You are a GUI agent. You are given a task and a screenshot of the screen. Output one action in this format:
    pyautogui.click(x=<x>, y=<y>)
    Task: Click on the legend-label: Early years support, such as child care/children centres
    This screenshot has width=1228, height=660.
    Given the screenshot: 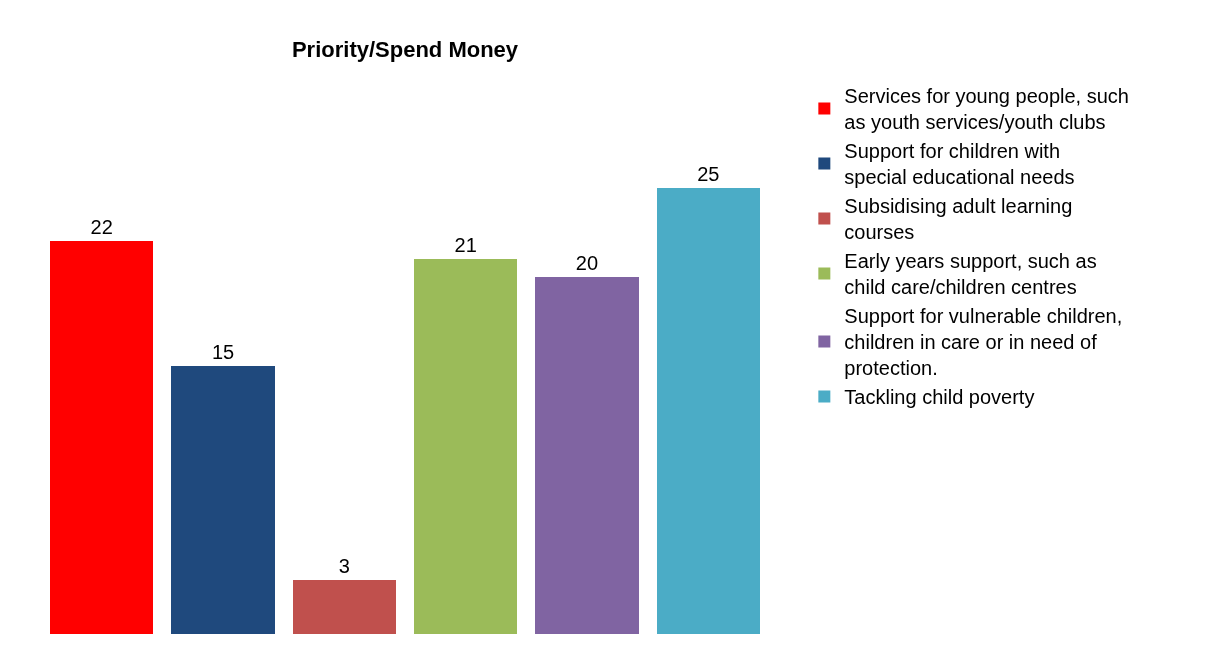 What is the action you would take?
    pyautogui.click(x=970, y=274)
    